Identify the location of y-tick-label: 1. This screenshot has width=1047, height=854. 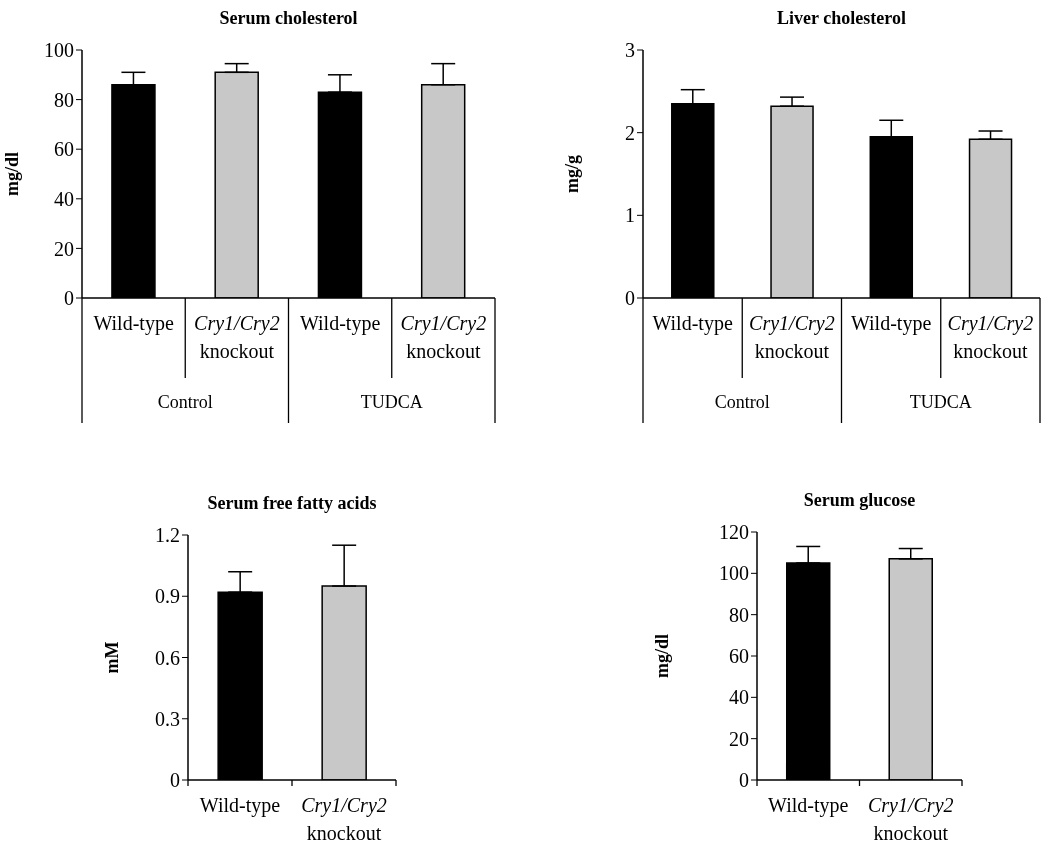
(630, 215).